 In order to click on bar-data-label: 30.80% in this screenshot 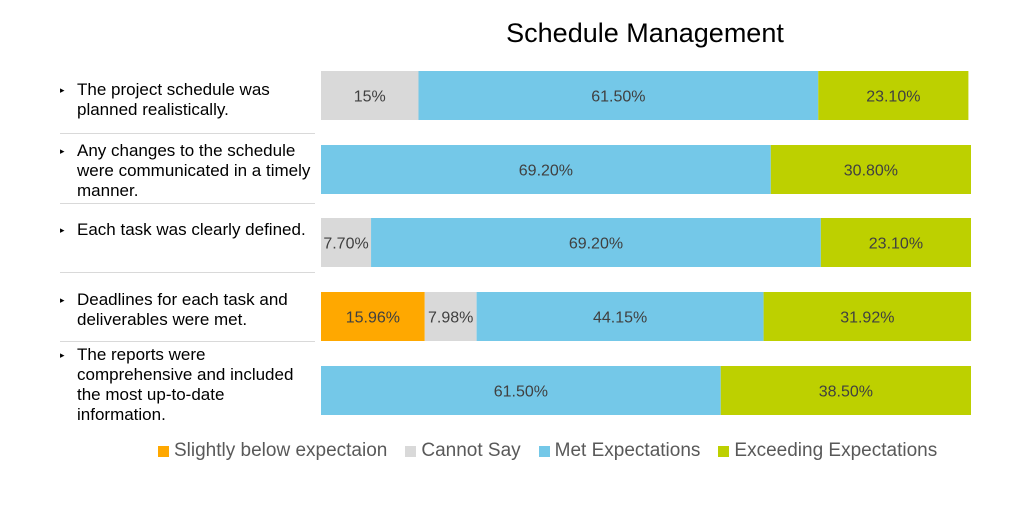, I will do `click(871, 171)`.